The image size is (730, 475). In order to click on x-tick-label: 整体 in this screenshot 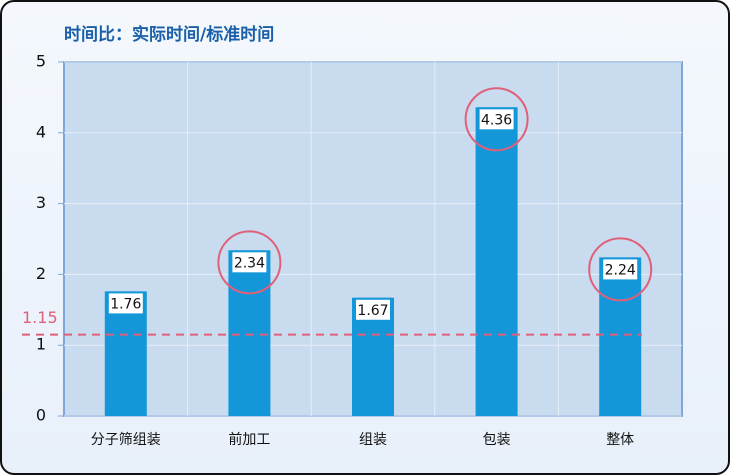, I will do `click(620, 440)`.